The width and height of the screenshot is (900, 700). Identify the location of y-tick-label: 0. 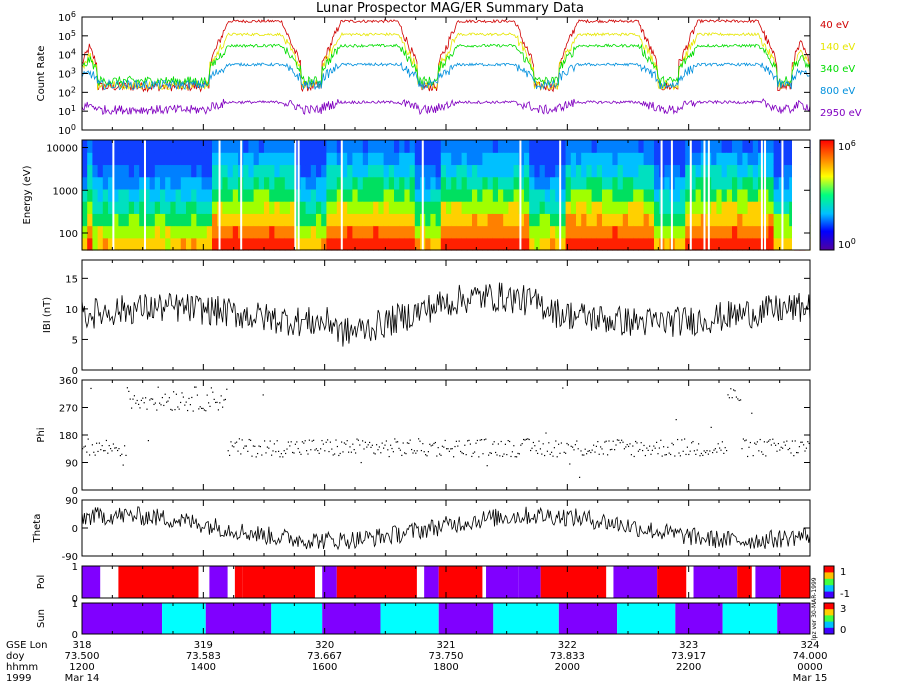
(75, 529).